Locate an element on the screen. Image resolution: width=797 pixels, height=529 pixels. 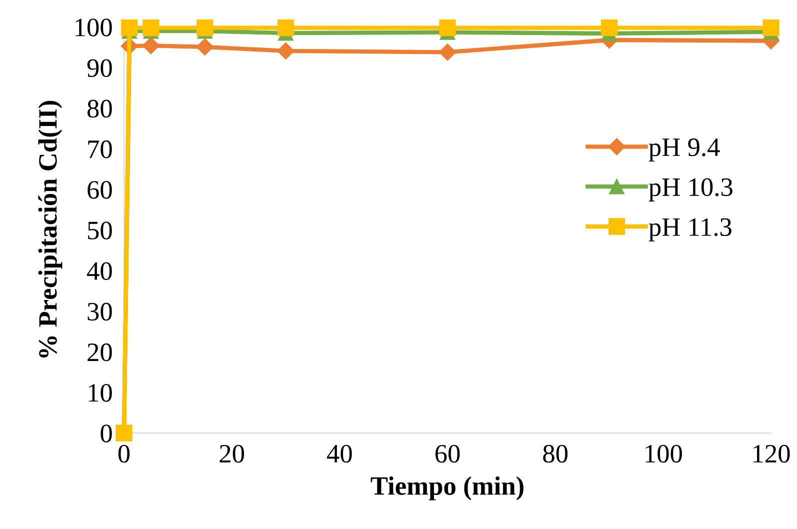
legend-label: pH 9.4 is located at coordinates (684, 150).